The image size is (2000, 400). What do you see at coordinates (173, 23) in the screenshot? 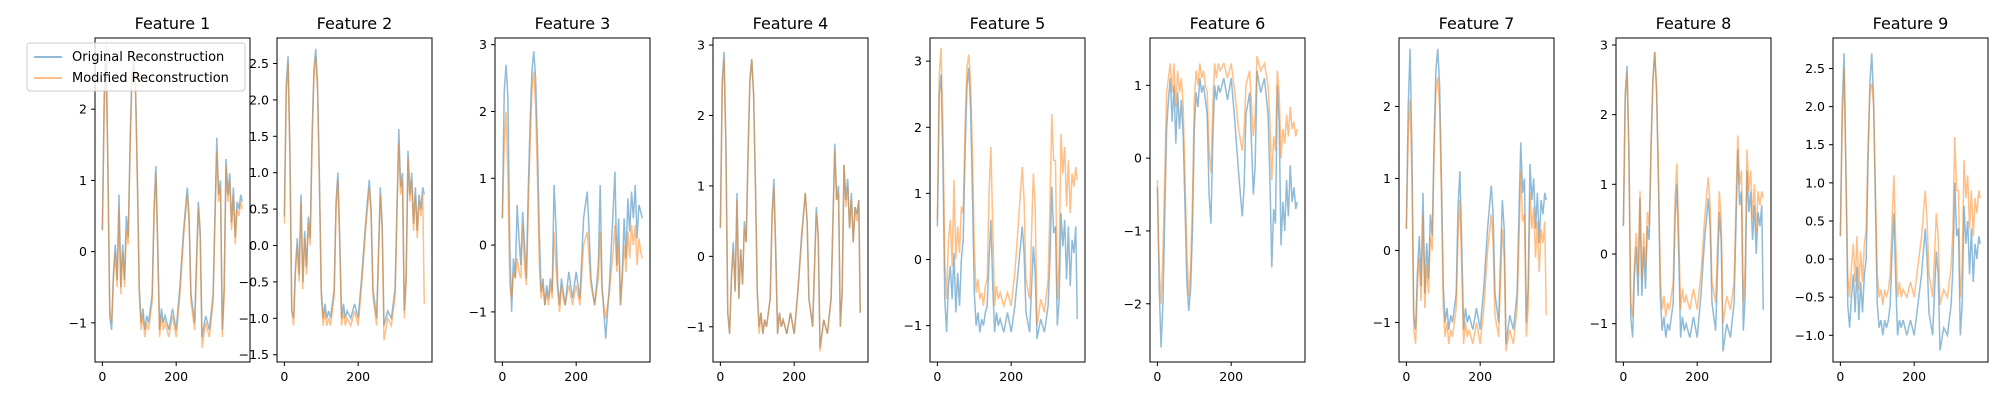
I see `subplot-title: Feature 1` at bounding box center [173, 23].